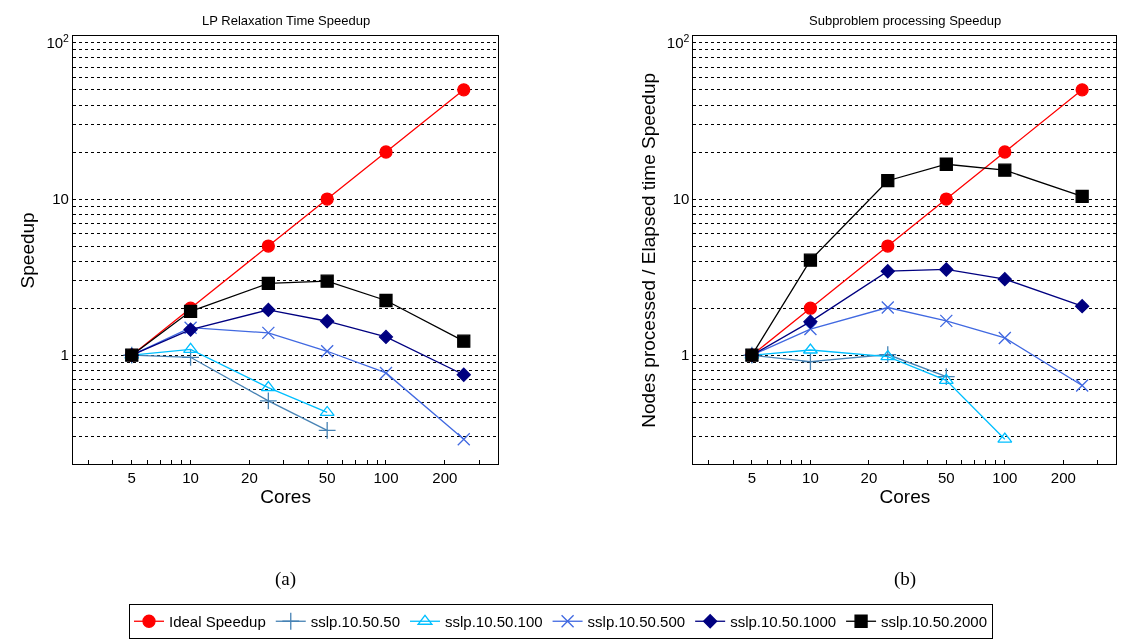 The width and height of the screenshot is (1126, 643). Describe the element at coordinates (355, 622) in the screenshot. I see `legend-label: sslp.10.50.50` at that location.